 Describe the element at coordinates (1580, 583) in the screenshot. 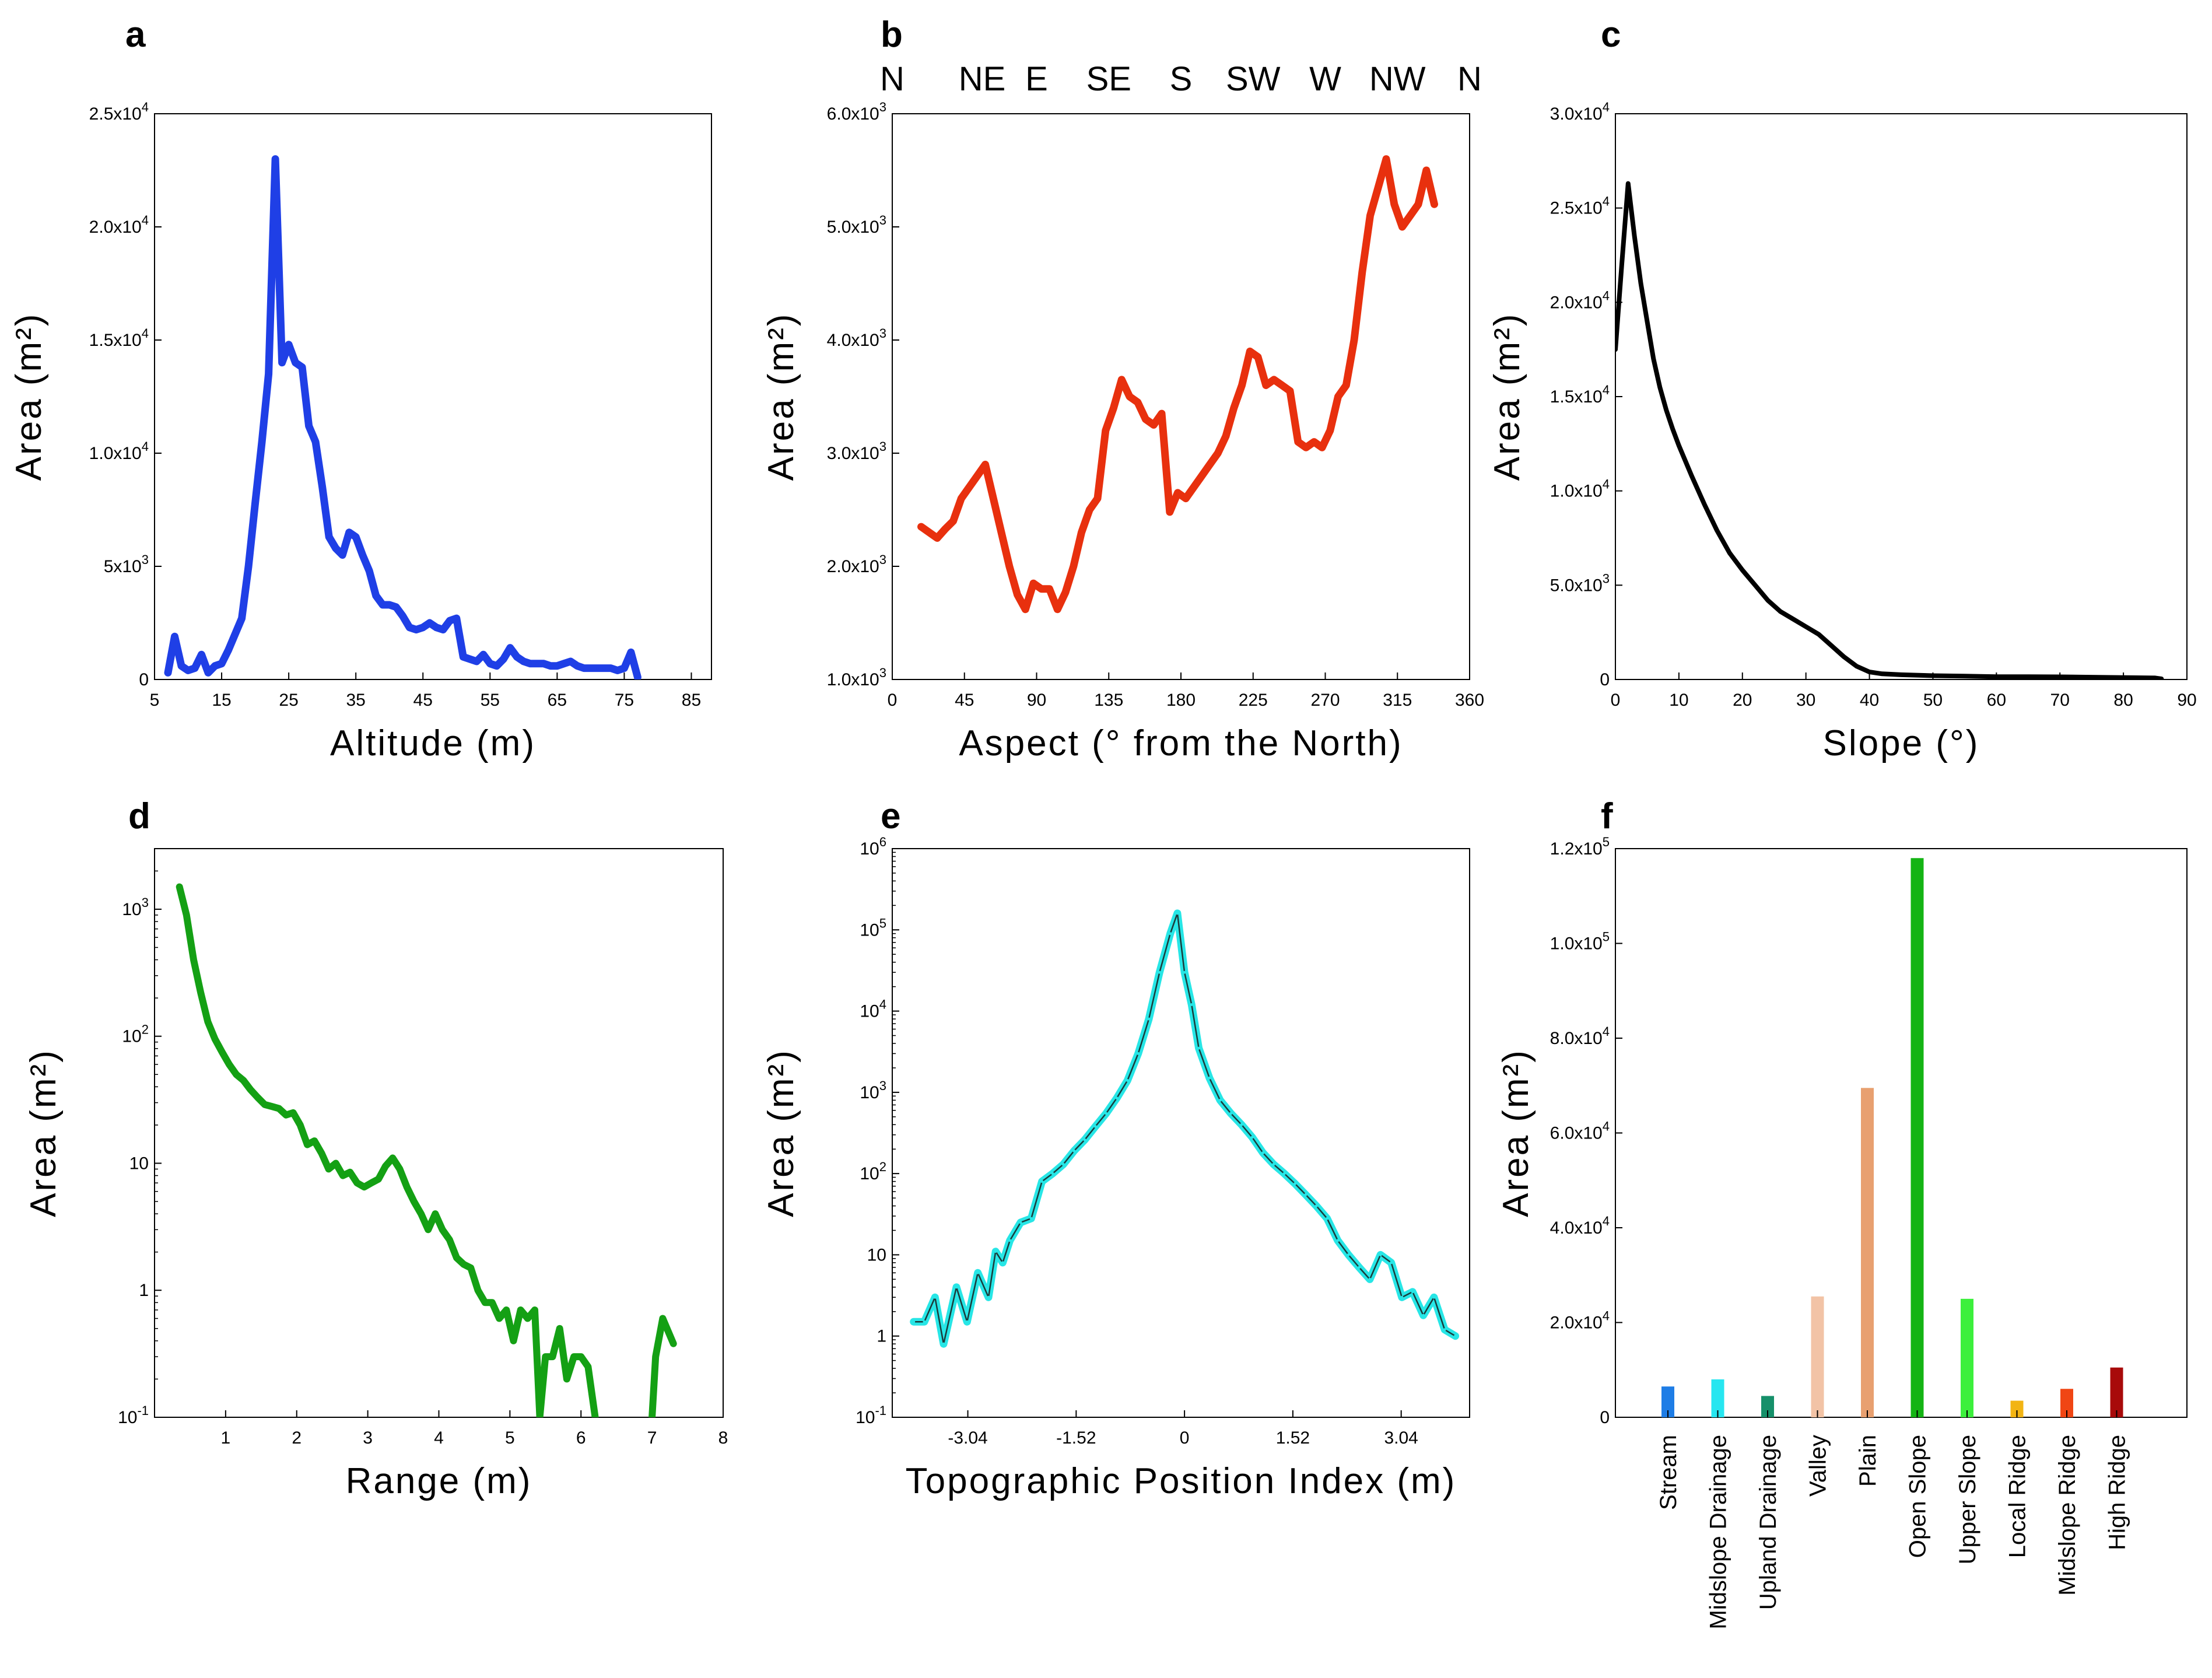

I see `panel-c-ytick-label-1: 5.0x10³` at that location.